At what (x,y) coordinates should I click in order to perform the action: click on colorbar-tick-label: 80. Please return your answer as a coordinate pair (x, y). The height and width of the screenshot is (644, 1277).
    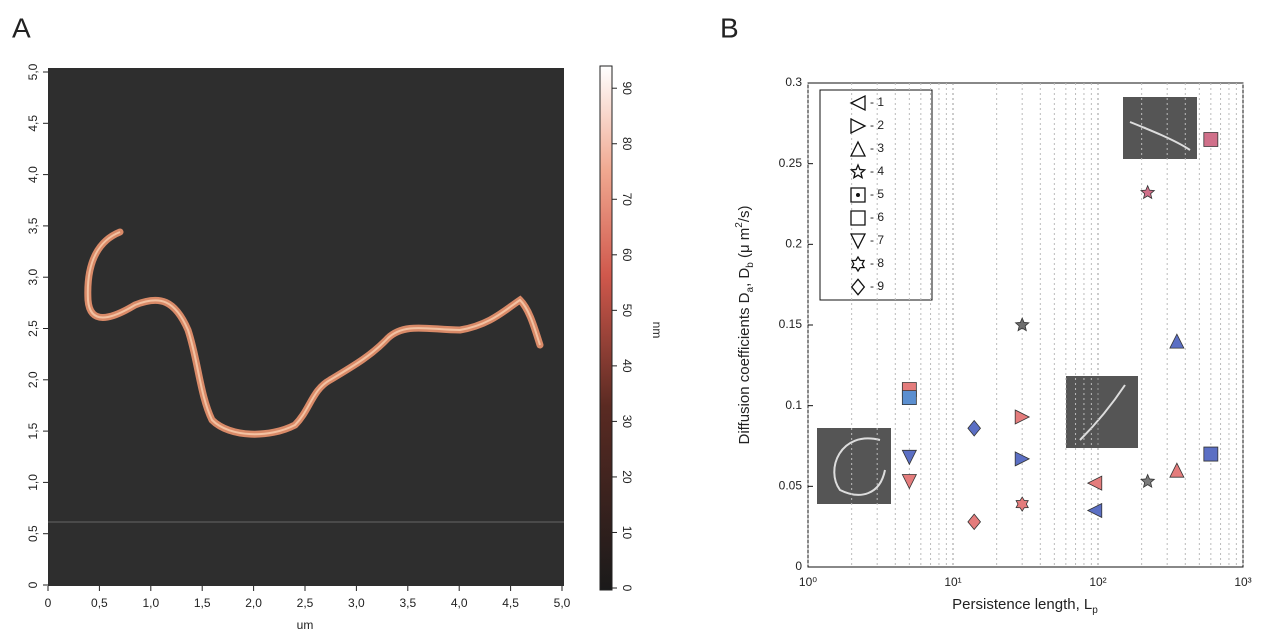
    Looking at the image, I should click on (627, 144).